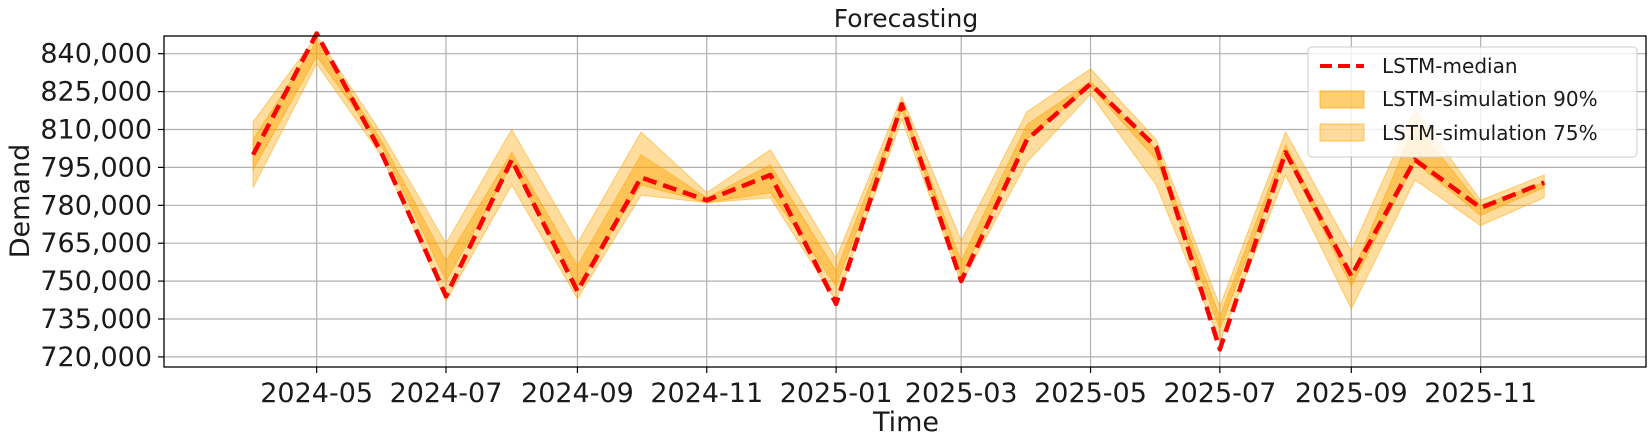 The height and width of the screenshot is (437, 1652). Describe the element at coordinates (1450, 66) in the screenshot. I see `legend-median-label: LSTM-median` at that location.